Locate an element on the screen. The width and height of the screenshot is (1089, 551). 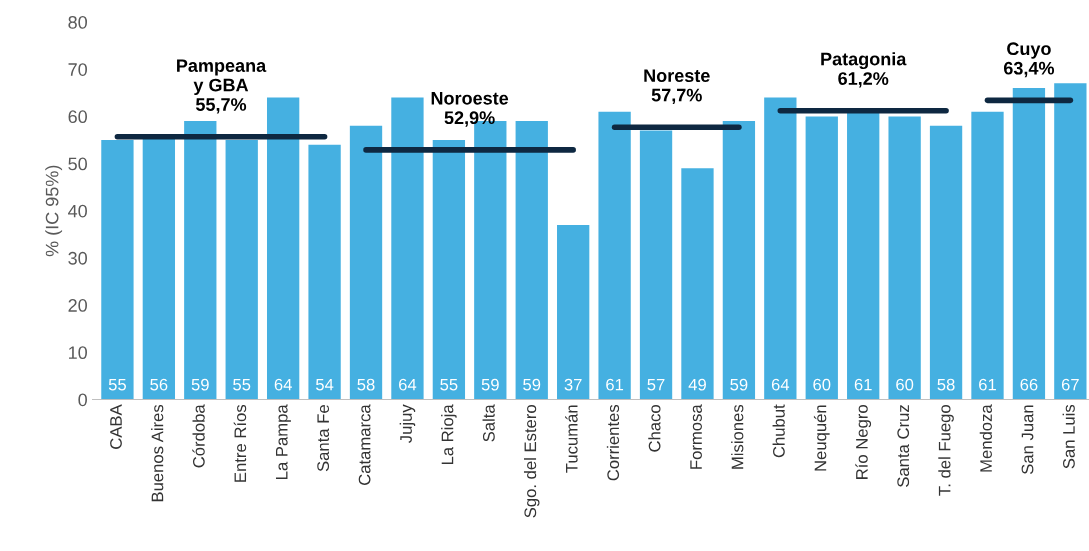
data-label: 54 is located at coordinates (324, 384).